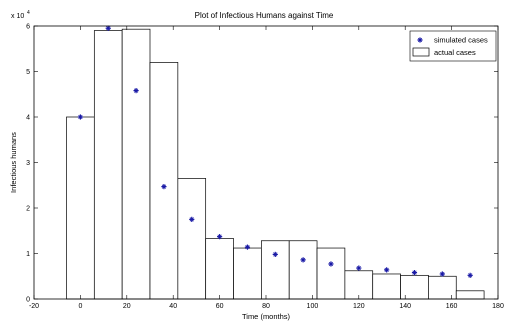  What do you see at coordinates (453, 46) in the screenshot?
I see `legend: simulated cases actual cases` at bounding box center [453, 46].